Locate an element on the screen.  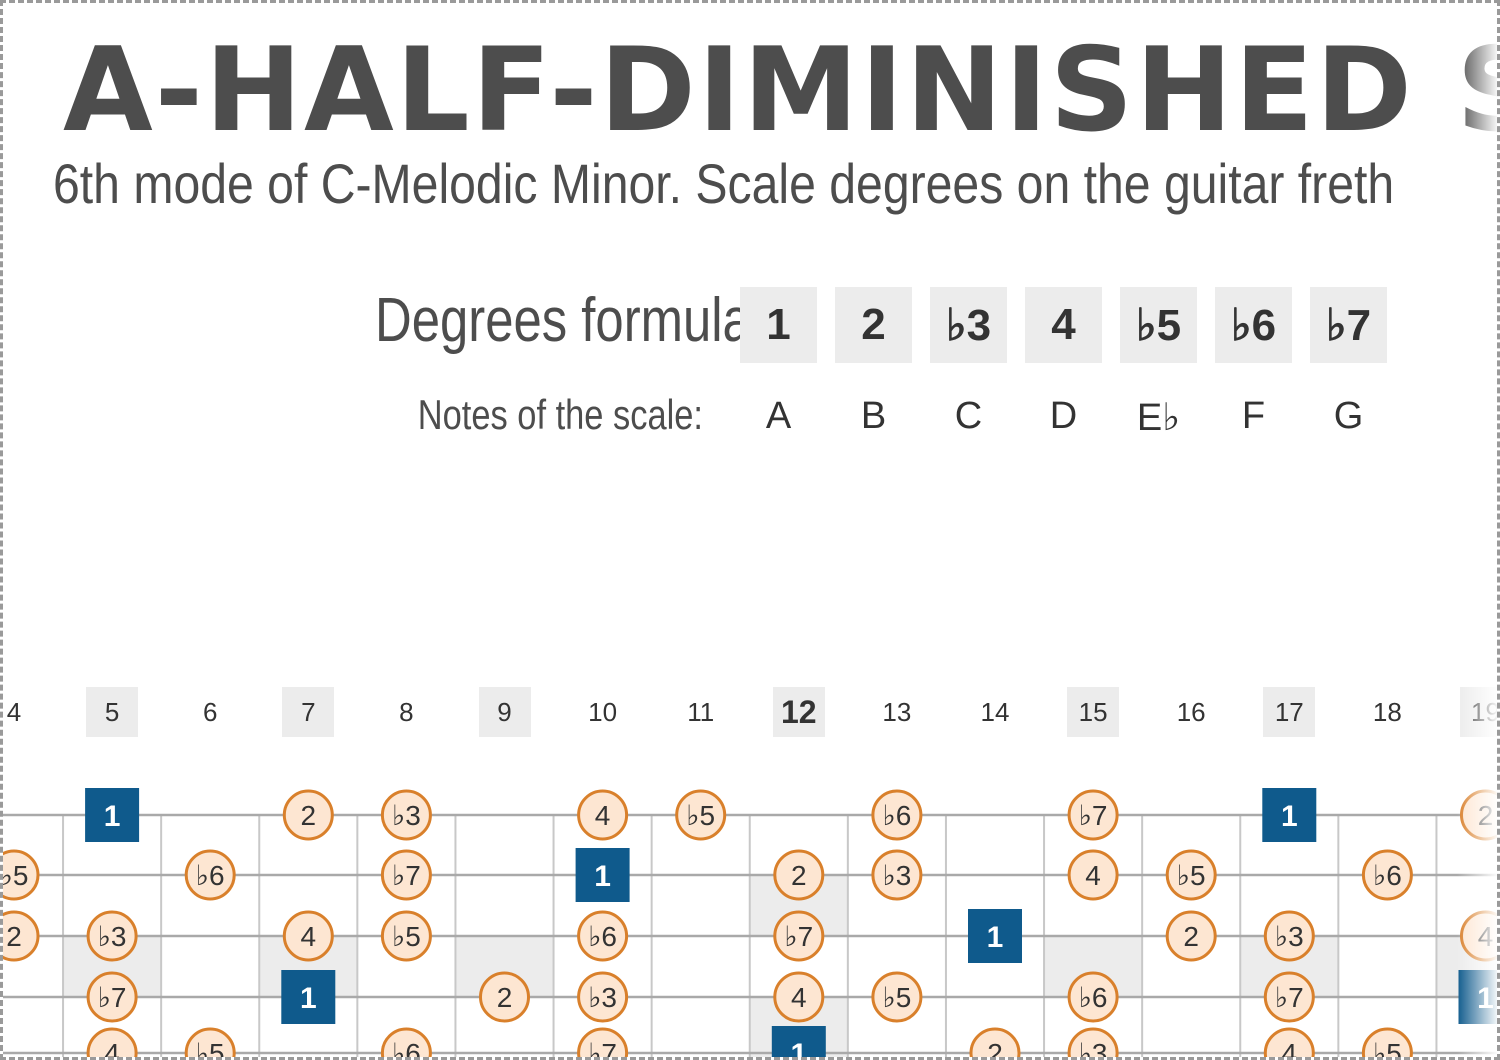
scale-note: E♭ is located at coordinates (1158, 418).